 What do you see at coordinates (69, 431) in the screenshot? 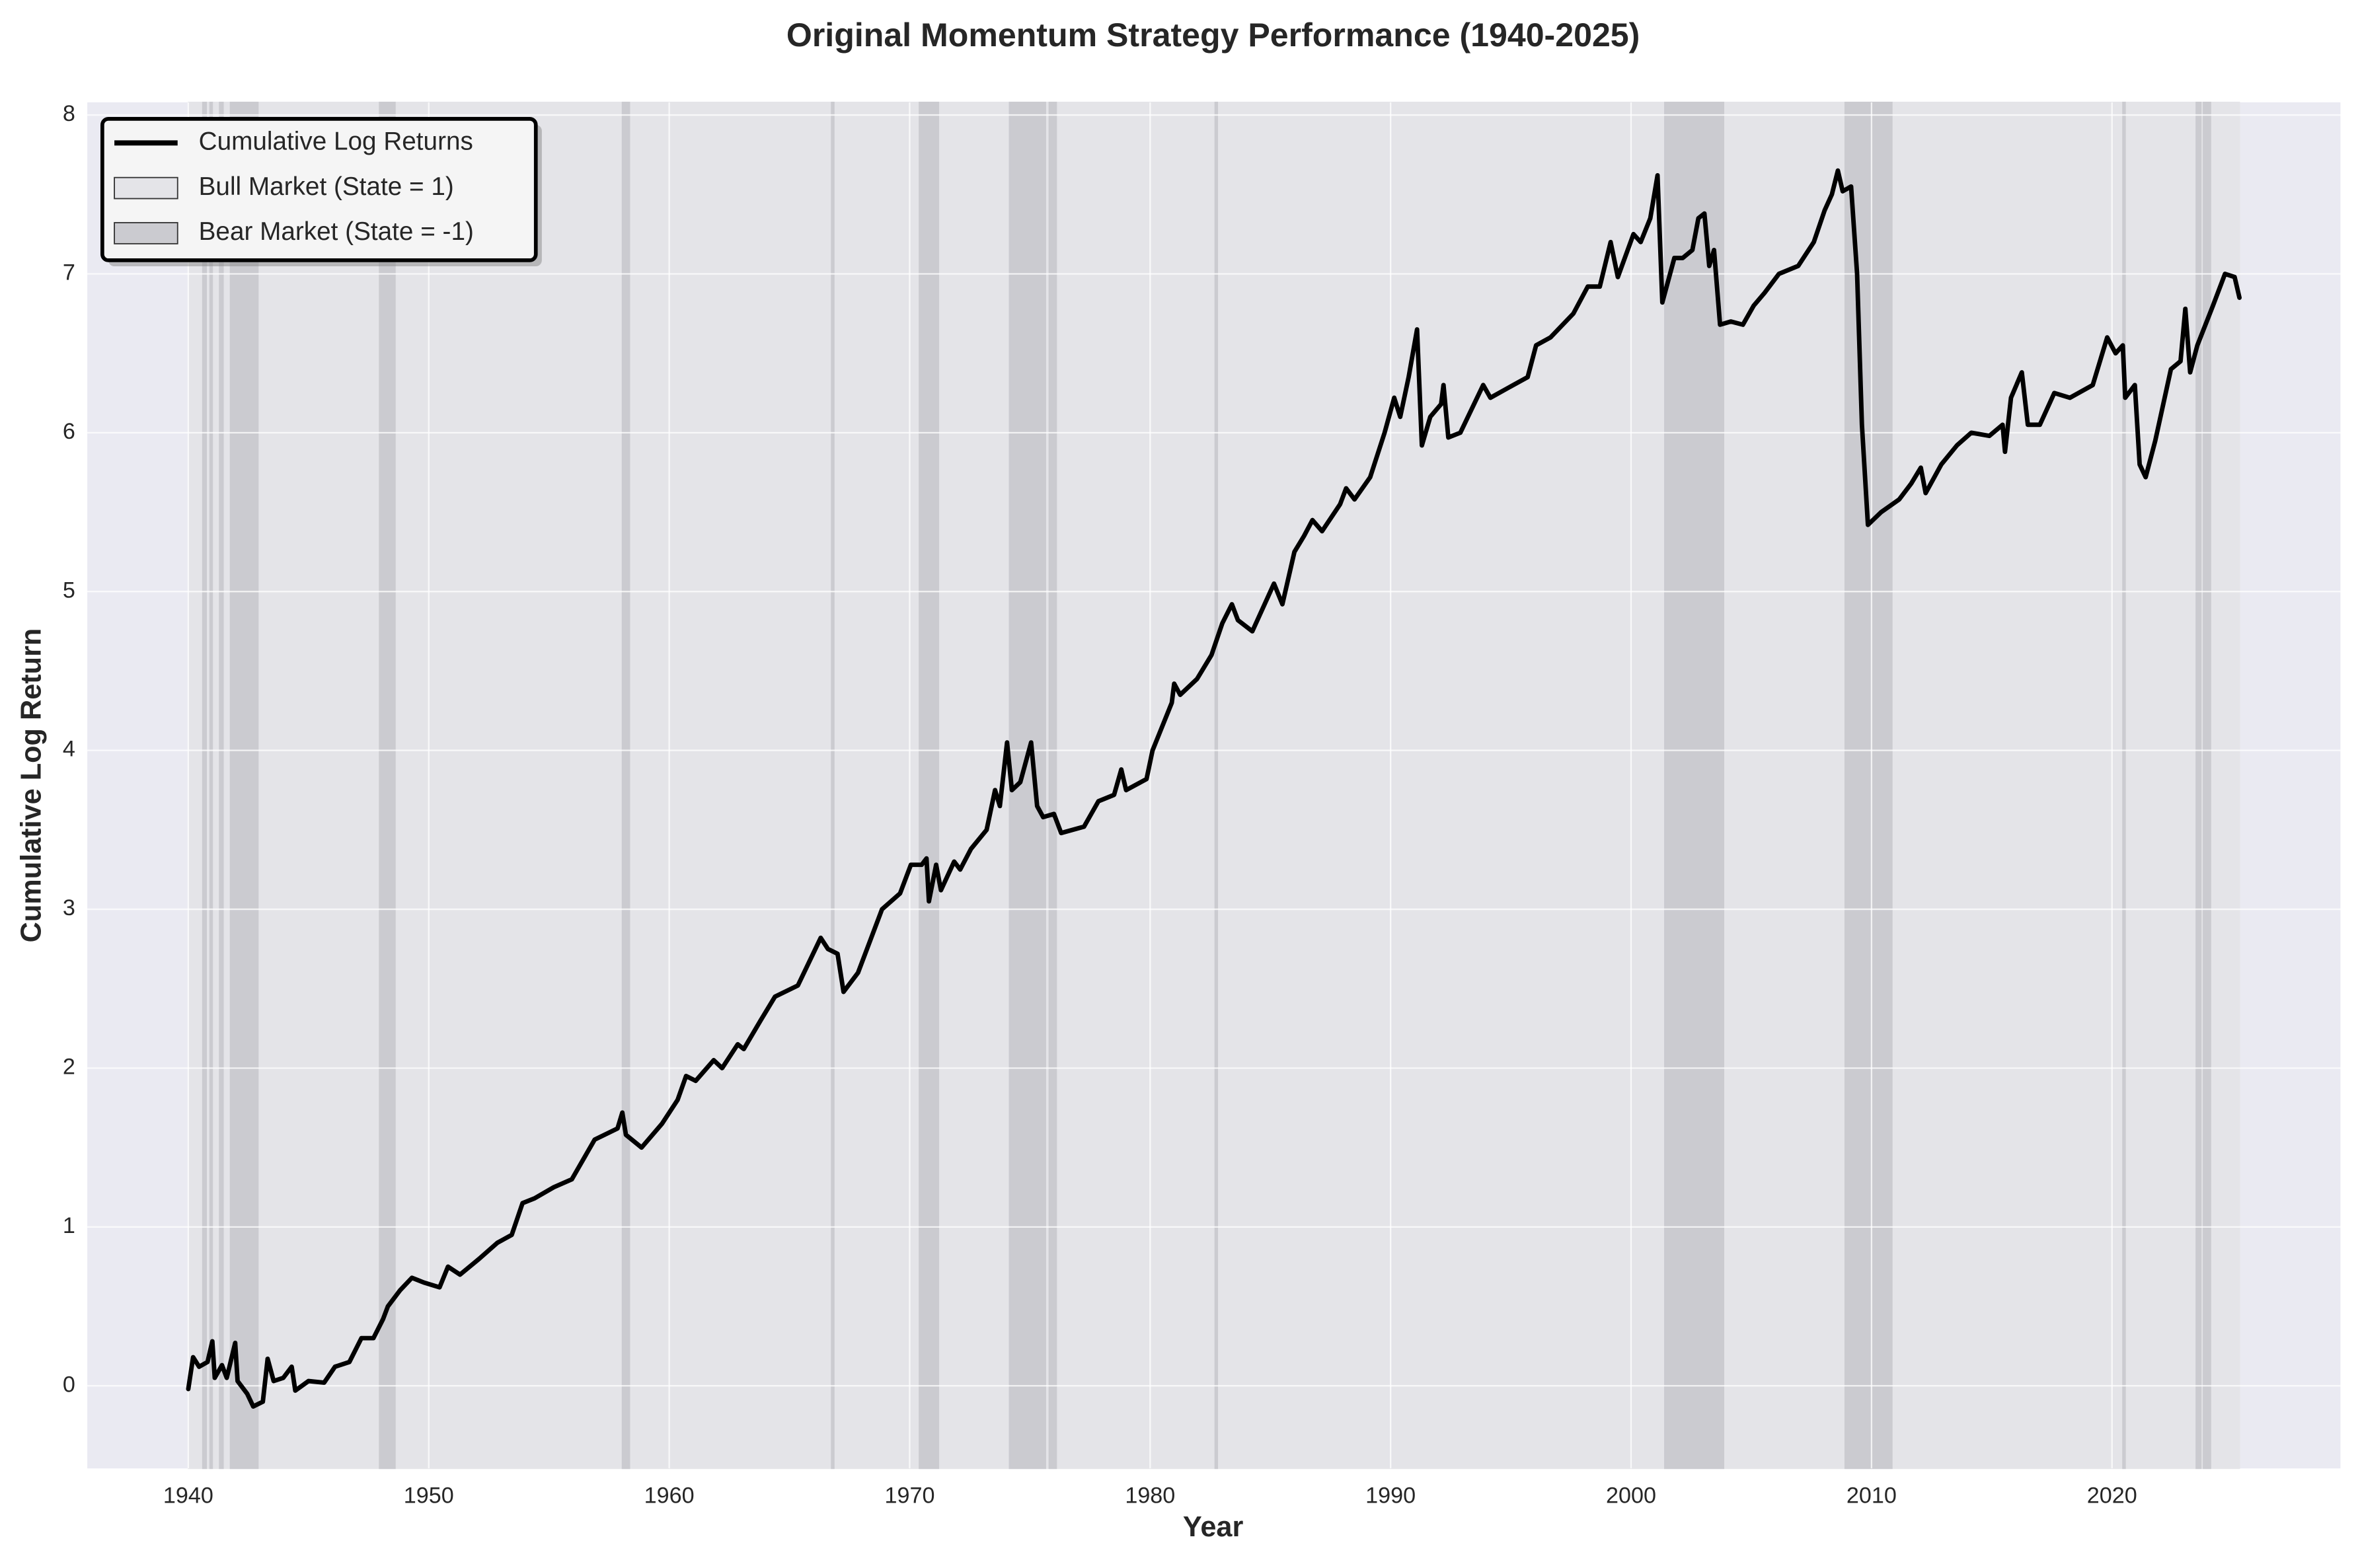
I see `y-tick-label: 6` at bounding box center [69, 431].